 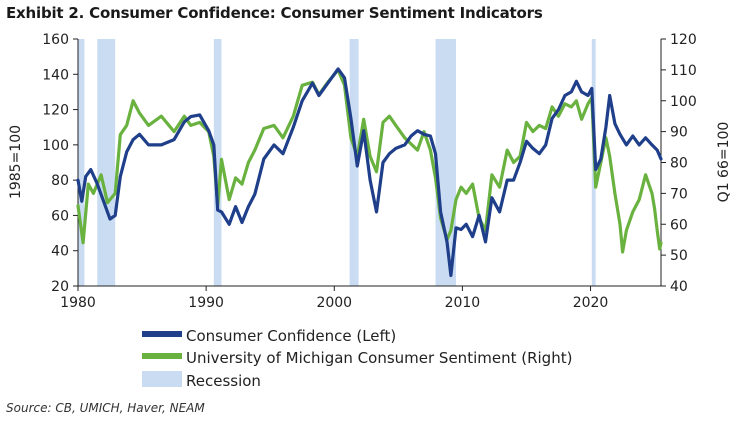 I want to click on y-right-tick-label: 80, so click(x=679, y=164).